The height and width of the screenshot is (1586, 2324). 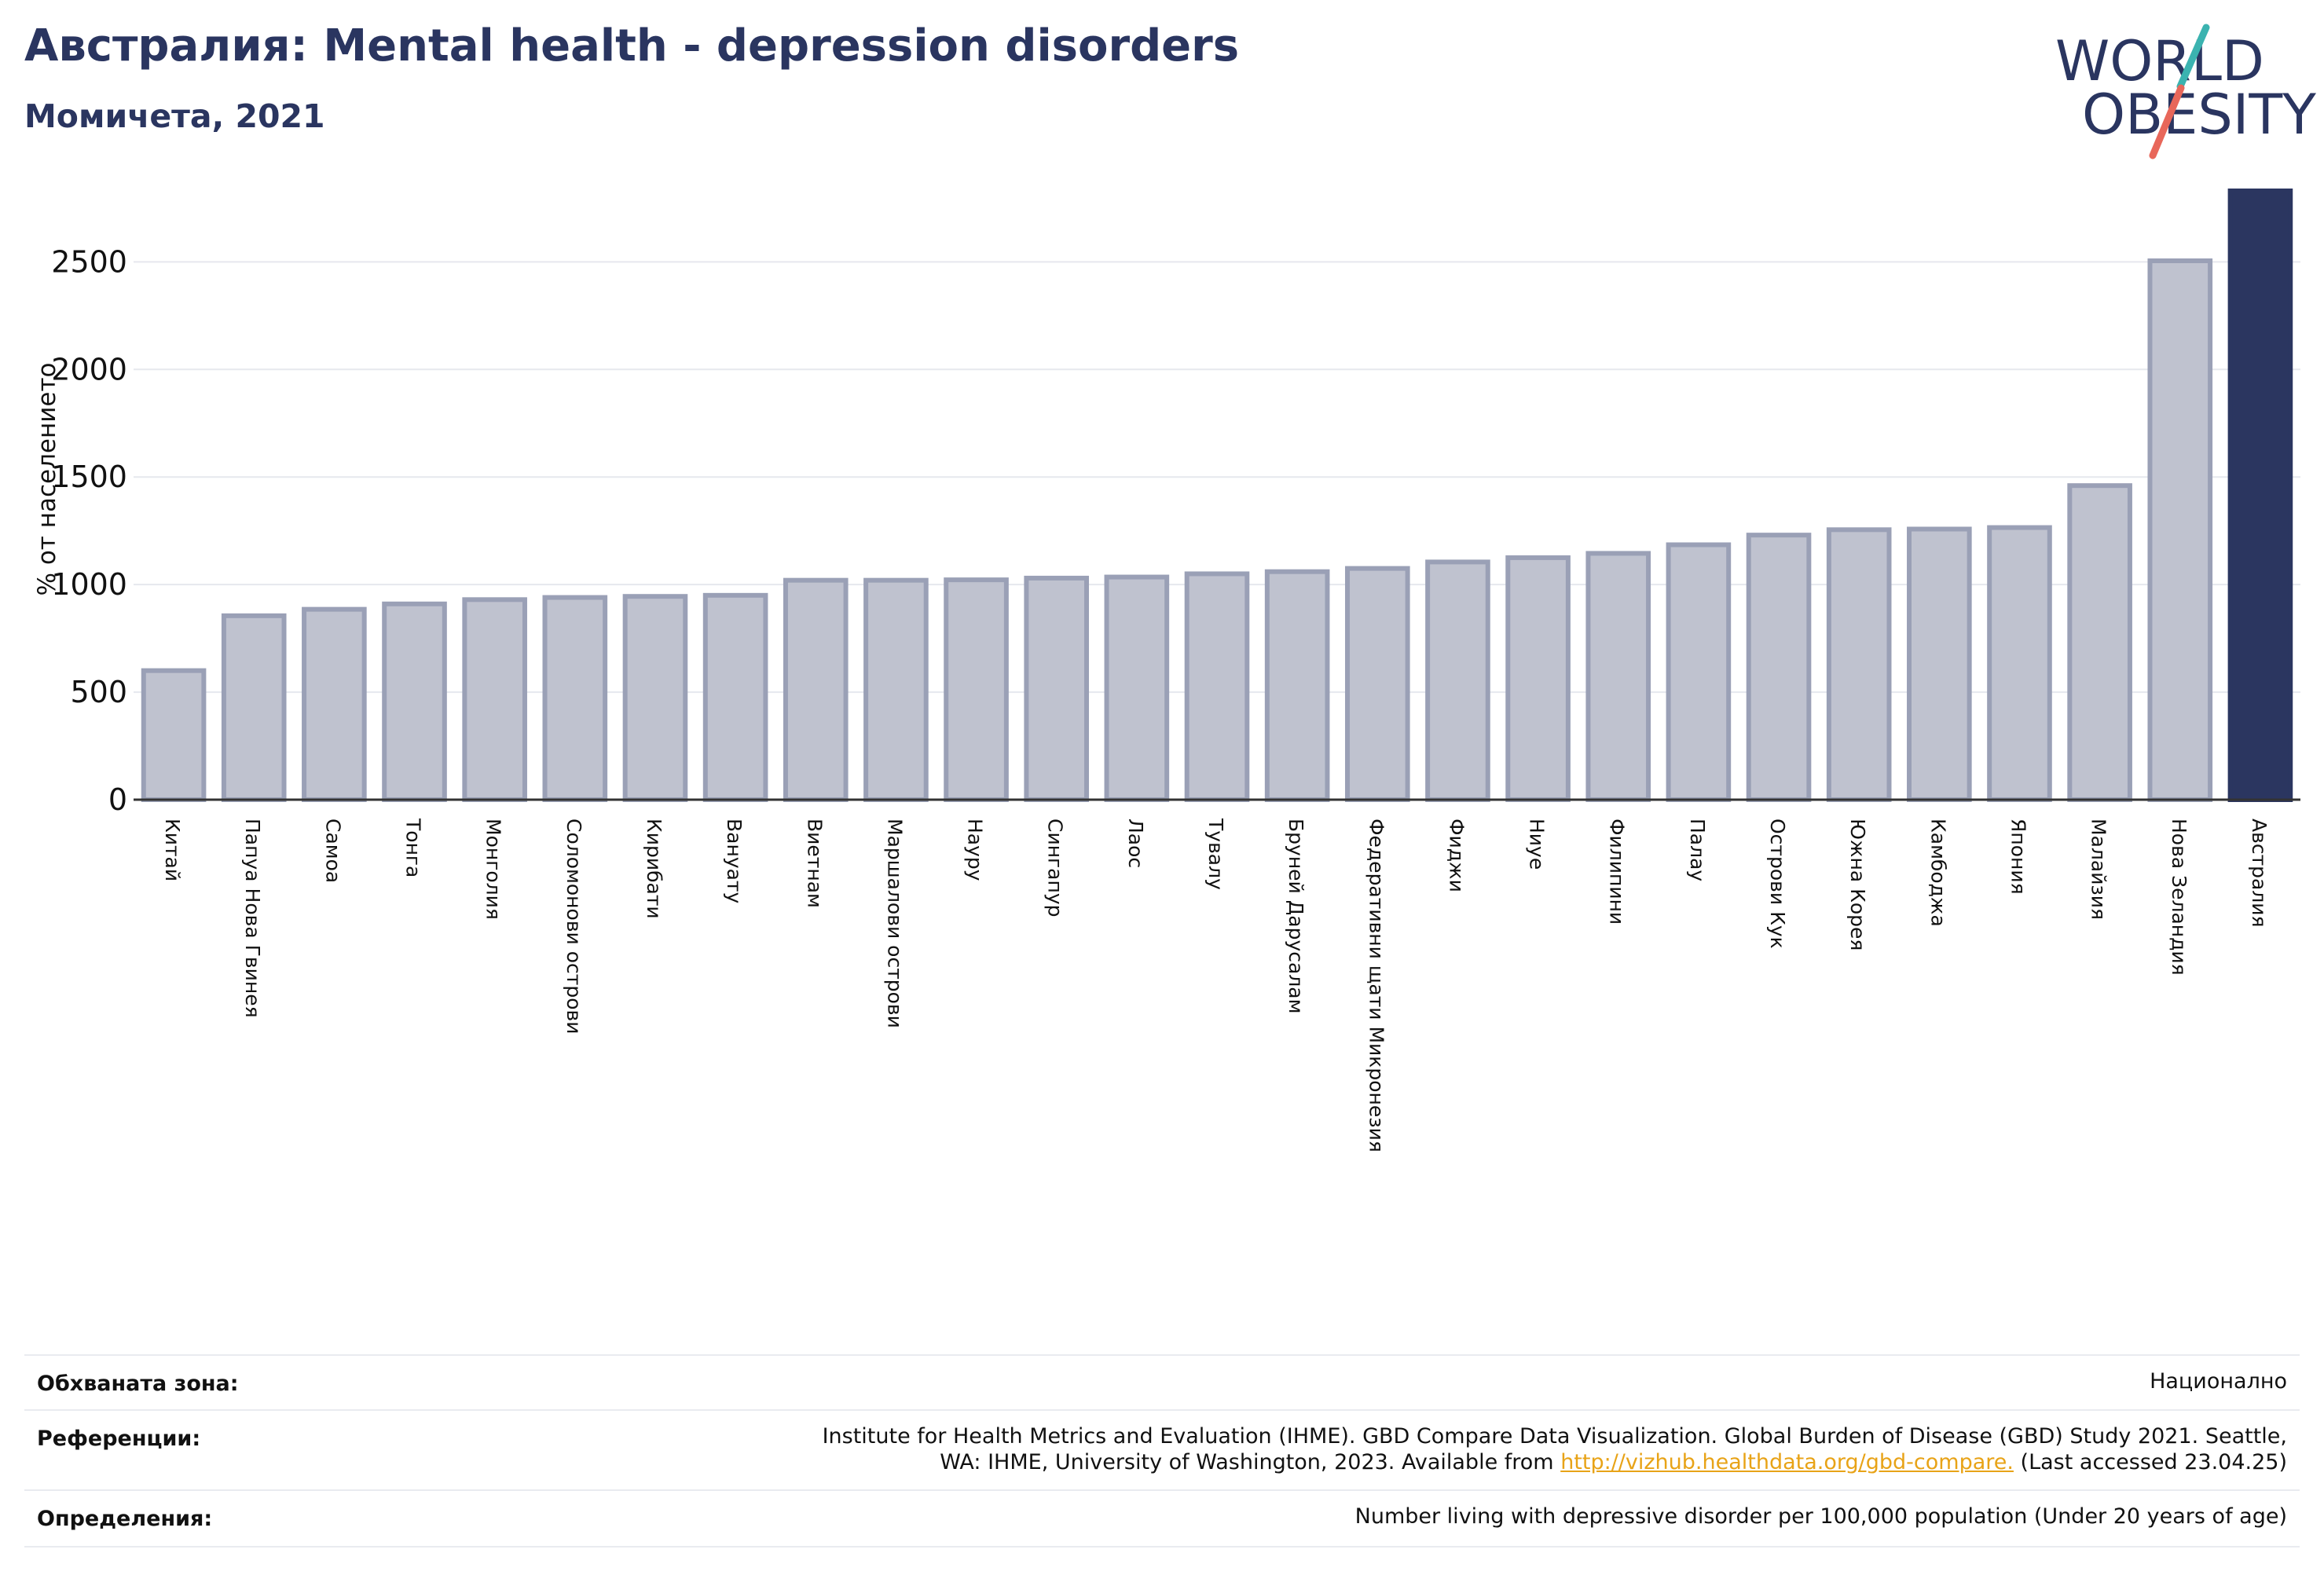 What do you see at coordinates (252, 918) in the screenshot?
I see `x-tick-label: Папуа Нова Гвинея` at bounding box center [252, 918].